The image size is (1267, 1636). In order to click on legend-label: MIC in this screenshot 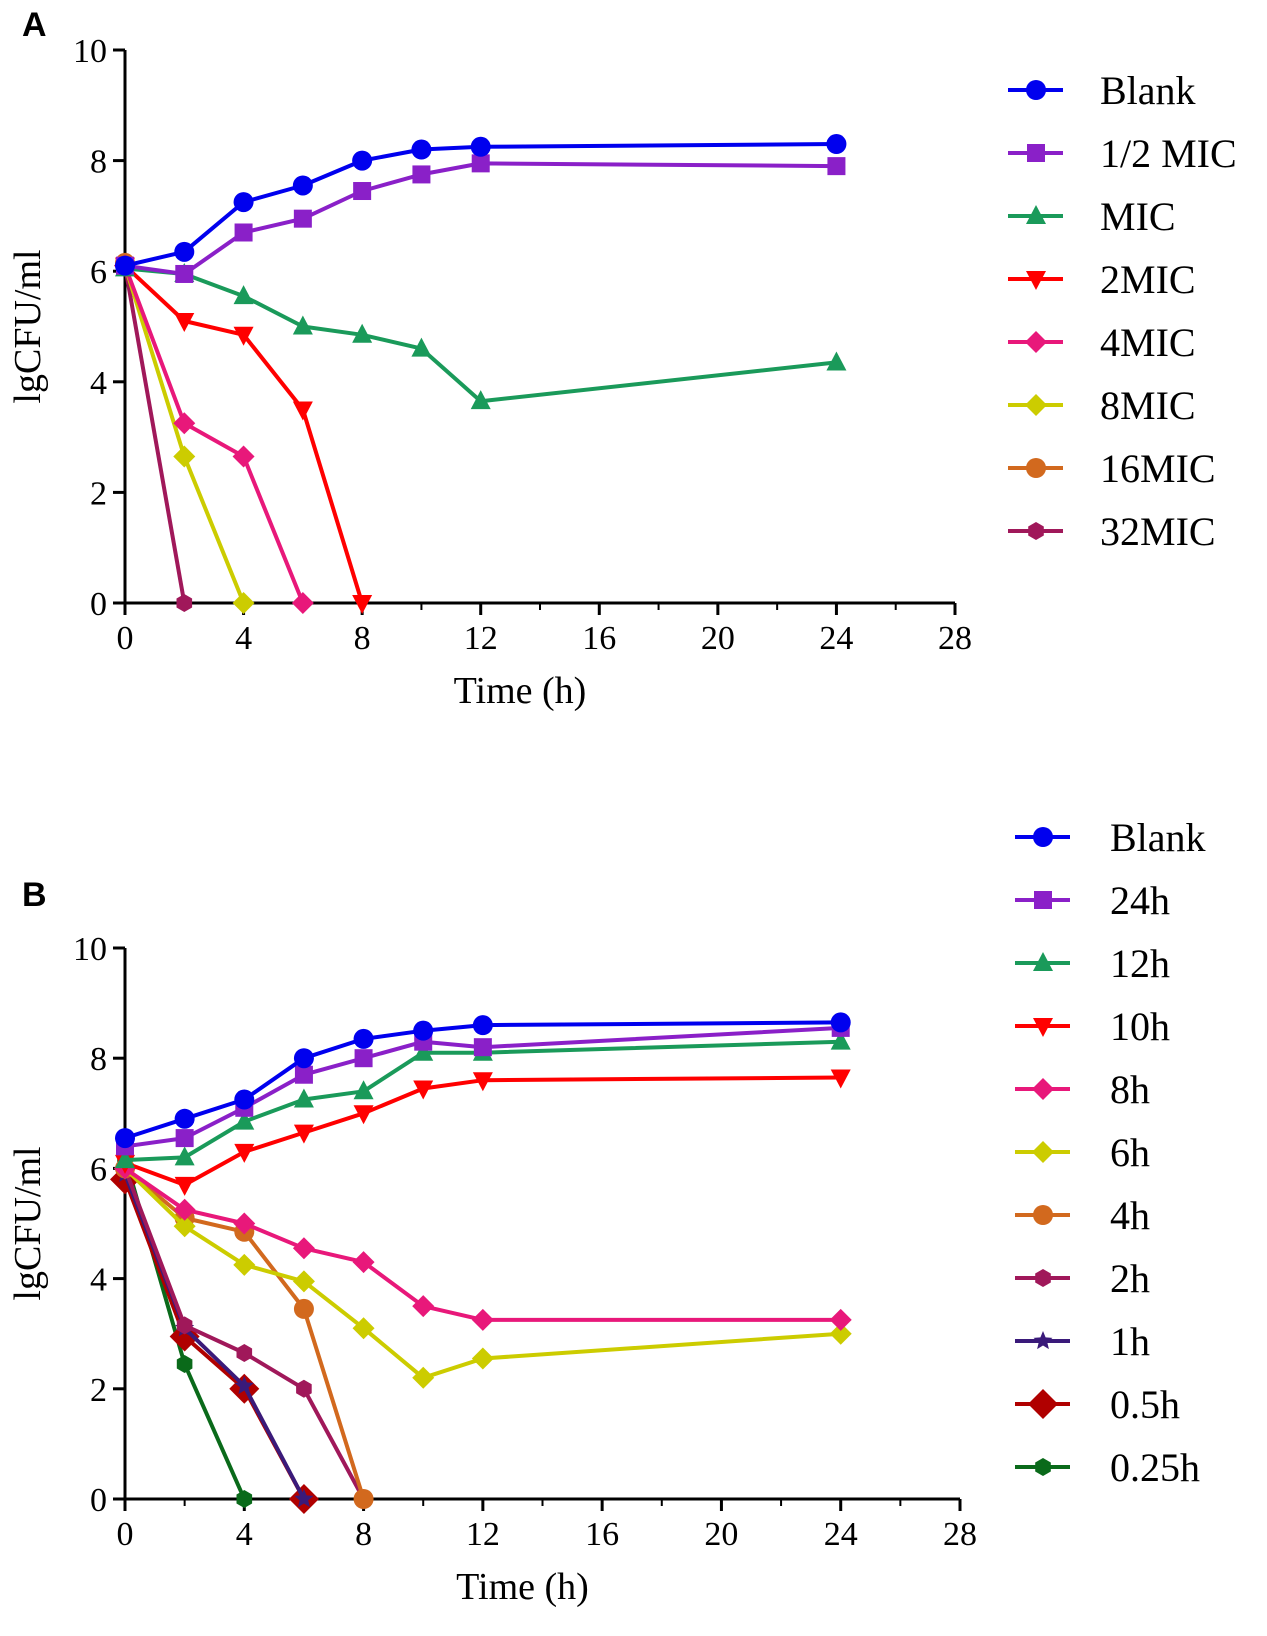, I will do `click(1138, 216)`.